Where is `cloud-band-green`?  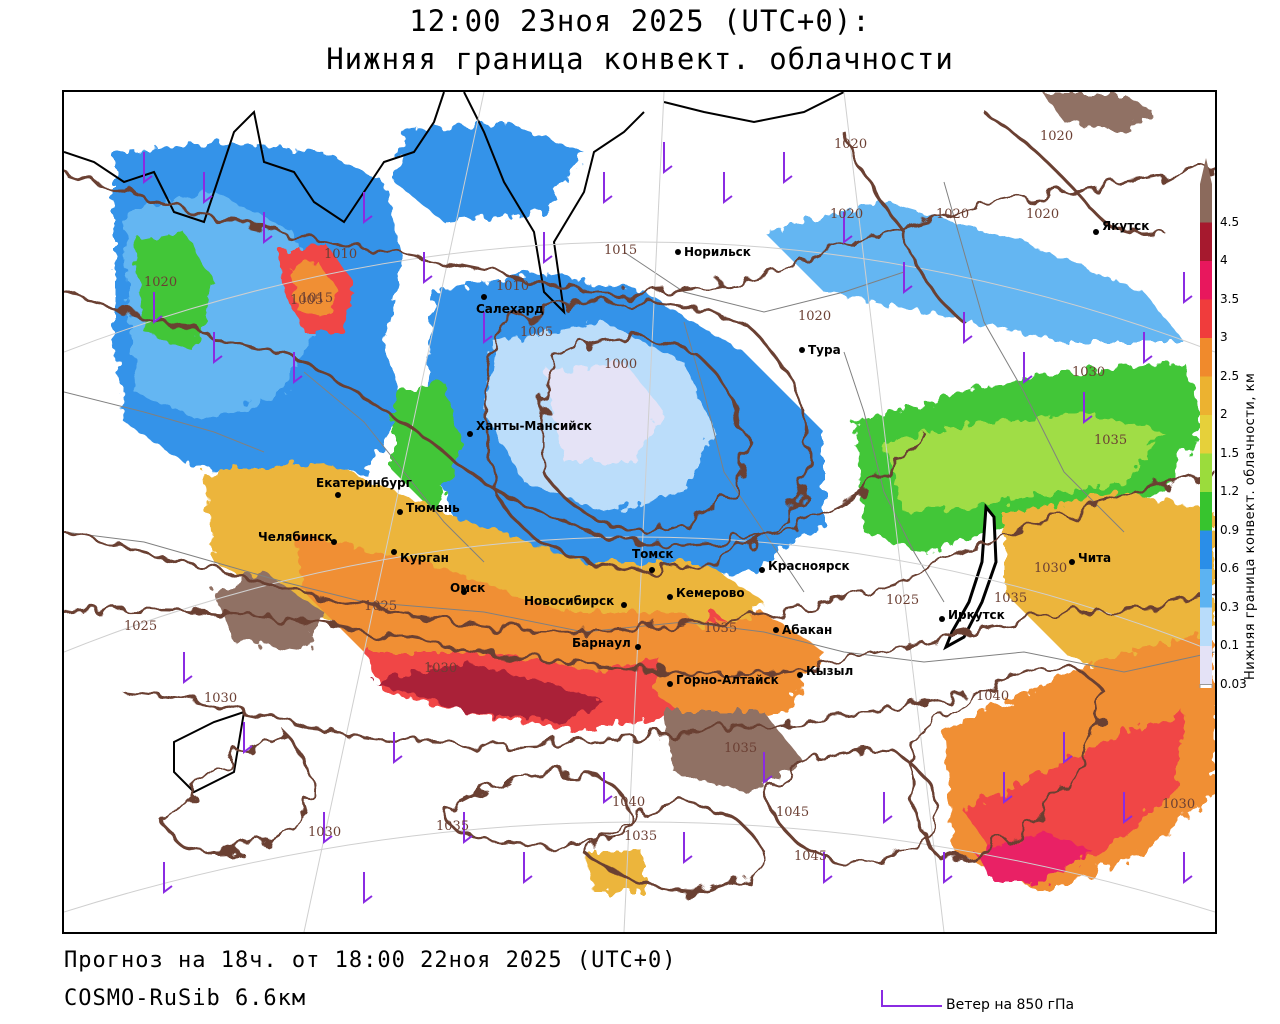
cloud-band-green is located at coordinates (429, 447).